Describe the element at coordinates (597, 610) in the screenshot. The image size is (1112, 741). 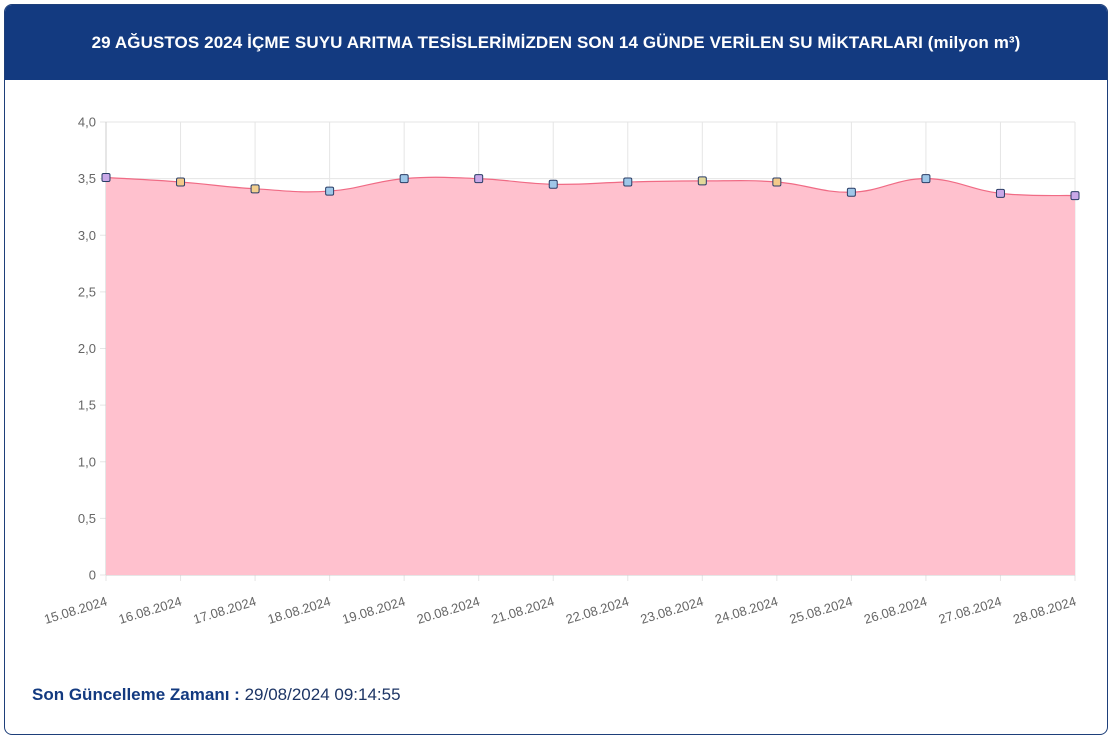
I see `x-tick-label: 22.08.2024` at that location.